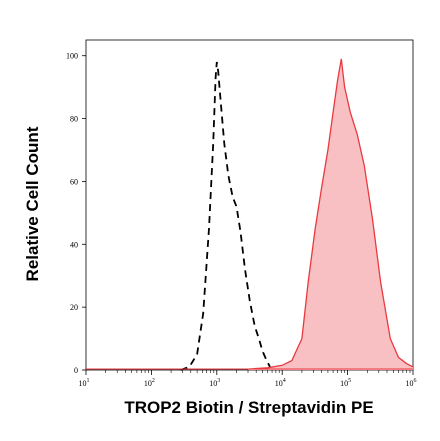 The image size is (440, 441). What do you see at coordinates (74, 307) in the screenshot?
I see `y-tick-label: 20` at bounding box center [74, 307].